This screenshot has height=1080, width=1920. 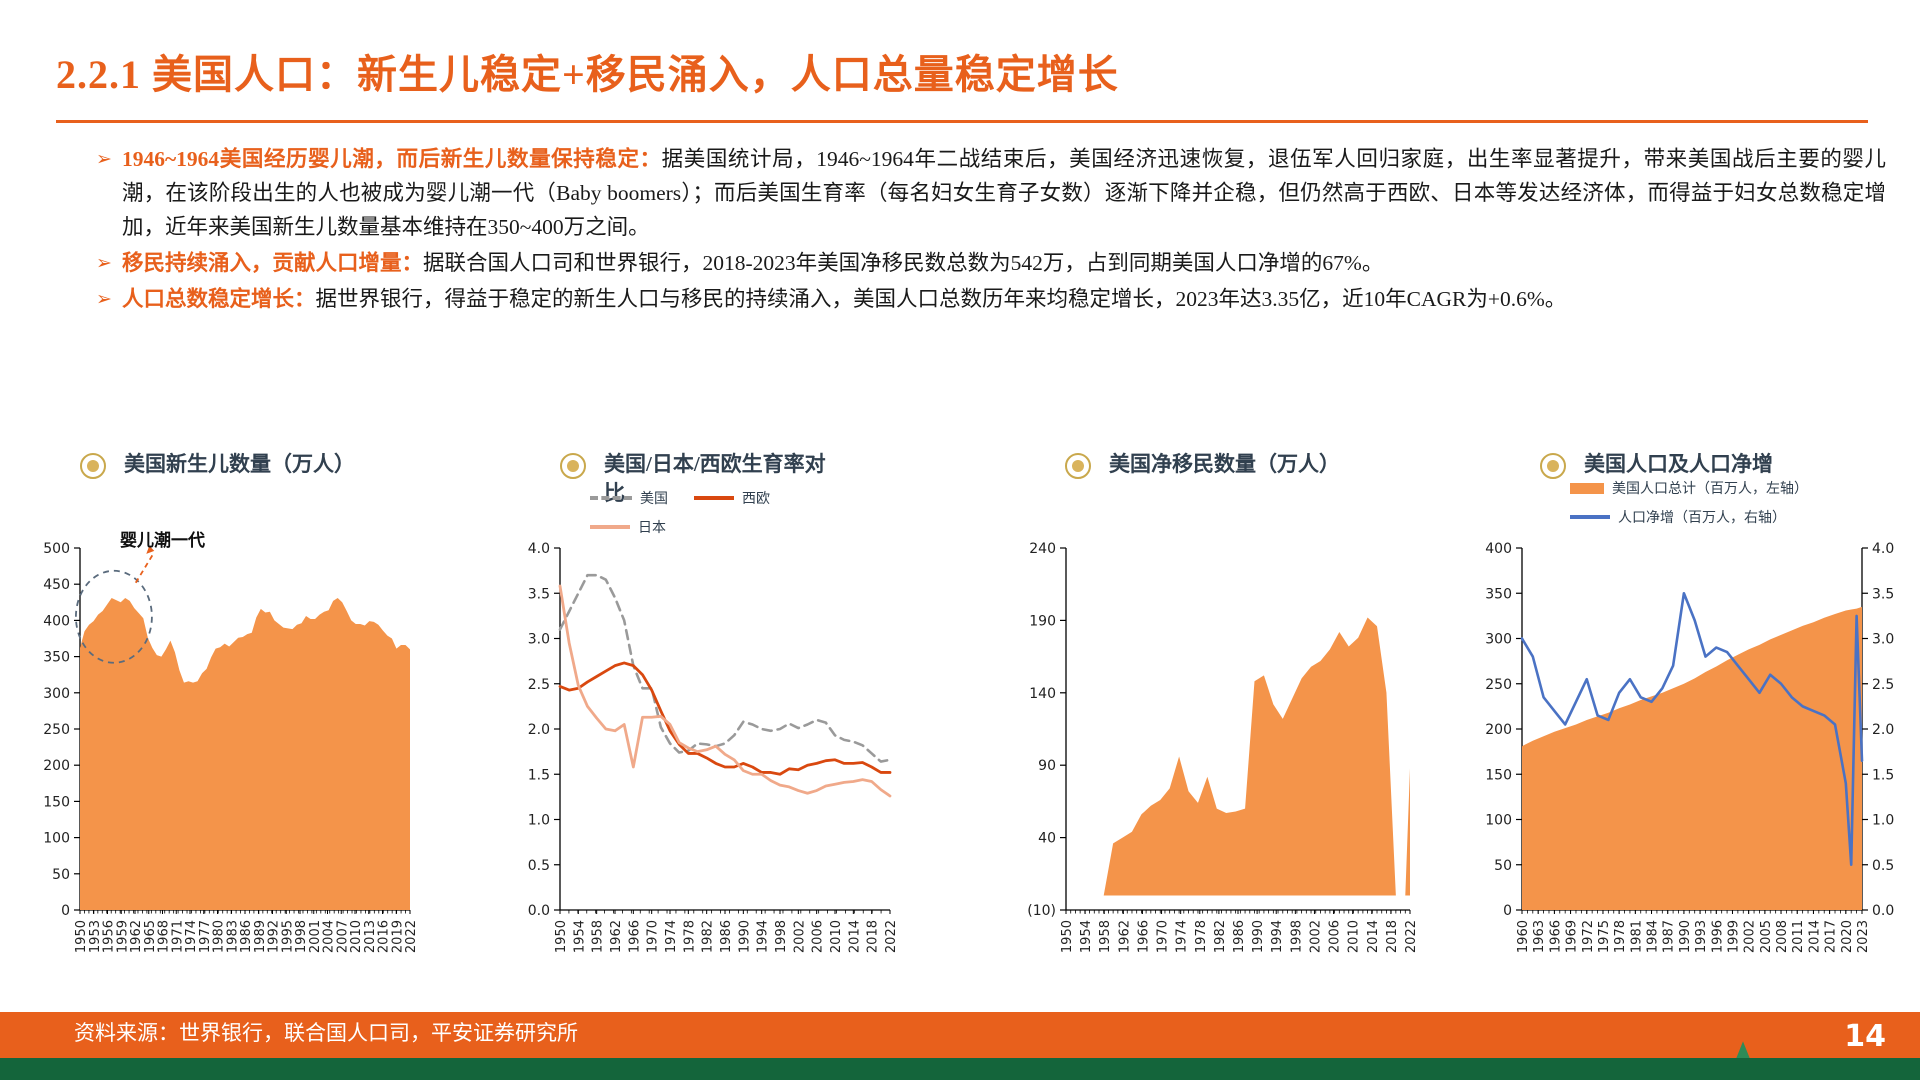 I want to click on chart-header-4: 美国人口及人口净增, so click(x=1705, y=464).